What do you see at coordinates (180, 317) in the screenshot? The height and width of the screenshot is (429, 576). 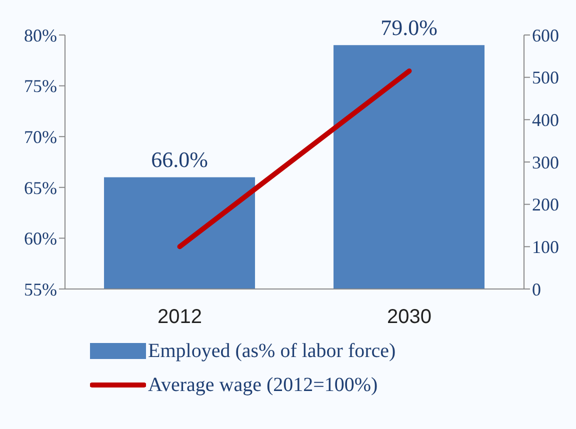 I see `x-tick-label: 2012` at bounding box center [180, 317].